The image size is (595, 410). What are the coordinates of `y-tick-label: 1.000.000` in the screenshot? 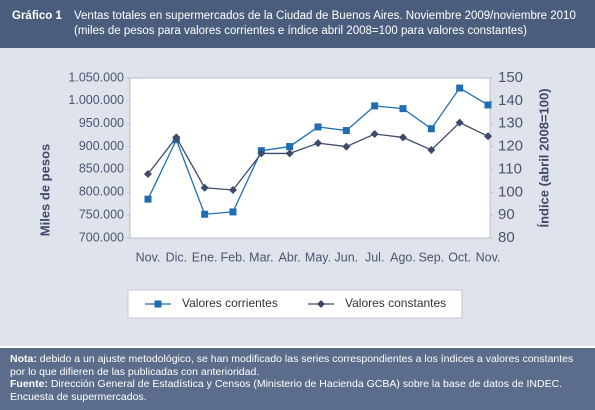 It's located at (96, 100).